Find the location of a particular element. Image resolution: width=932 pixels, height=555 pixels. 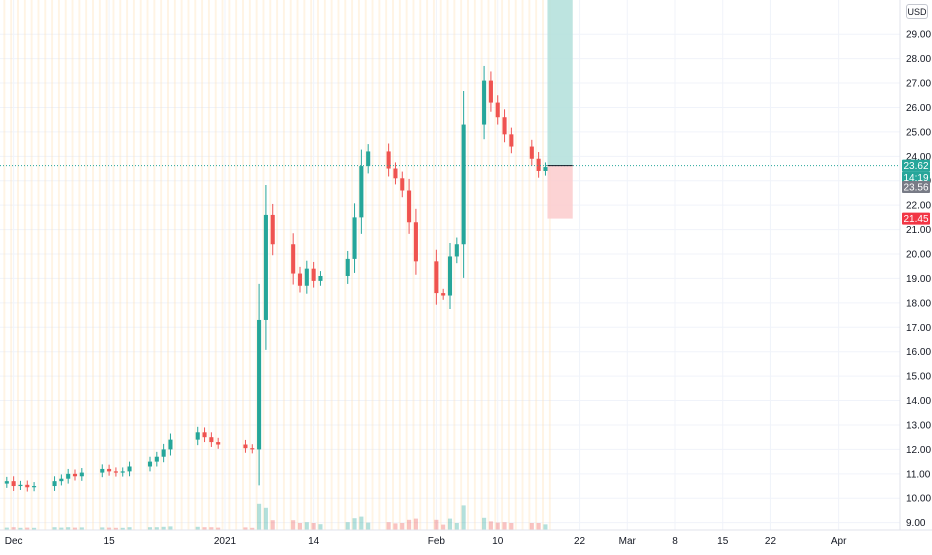

currency-button: USD is located at coordinates (917, 11).